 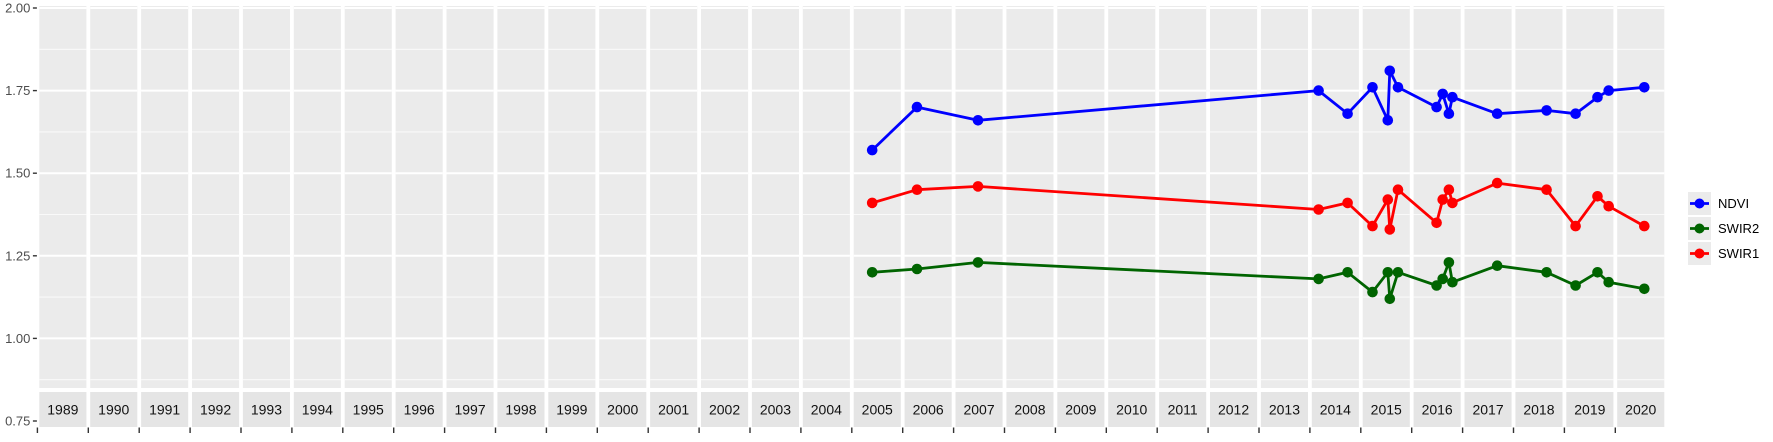 What do you see at coordinates (674, 197) in the screenshot?
I see `year-panel-2001` at bounding box center [674, 197].